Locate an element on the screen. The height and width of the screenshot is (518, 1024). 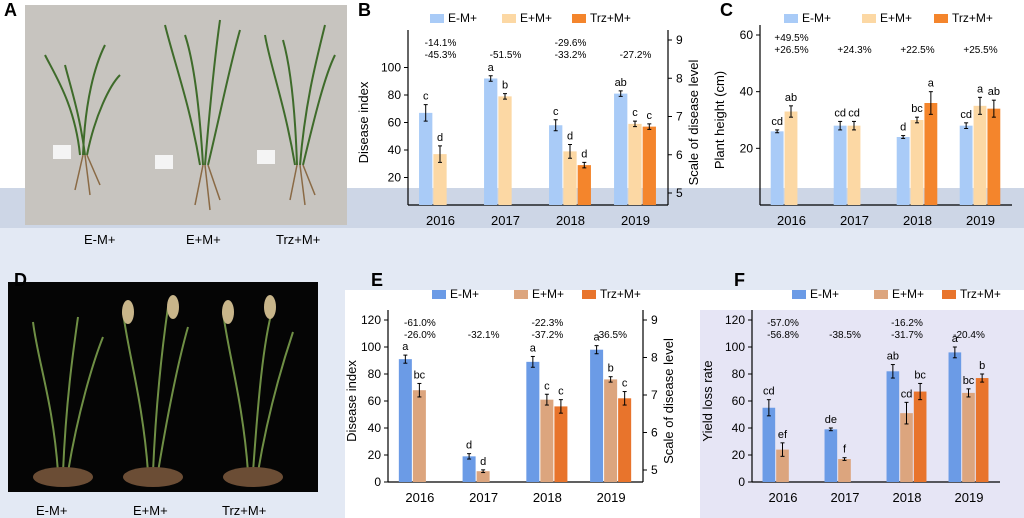
y2-tick-label: 9 is located at coordinates (654, 320).